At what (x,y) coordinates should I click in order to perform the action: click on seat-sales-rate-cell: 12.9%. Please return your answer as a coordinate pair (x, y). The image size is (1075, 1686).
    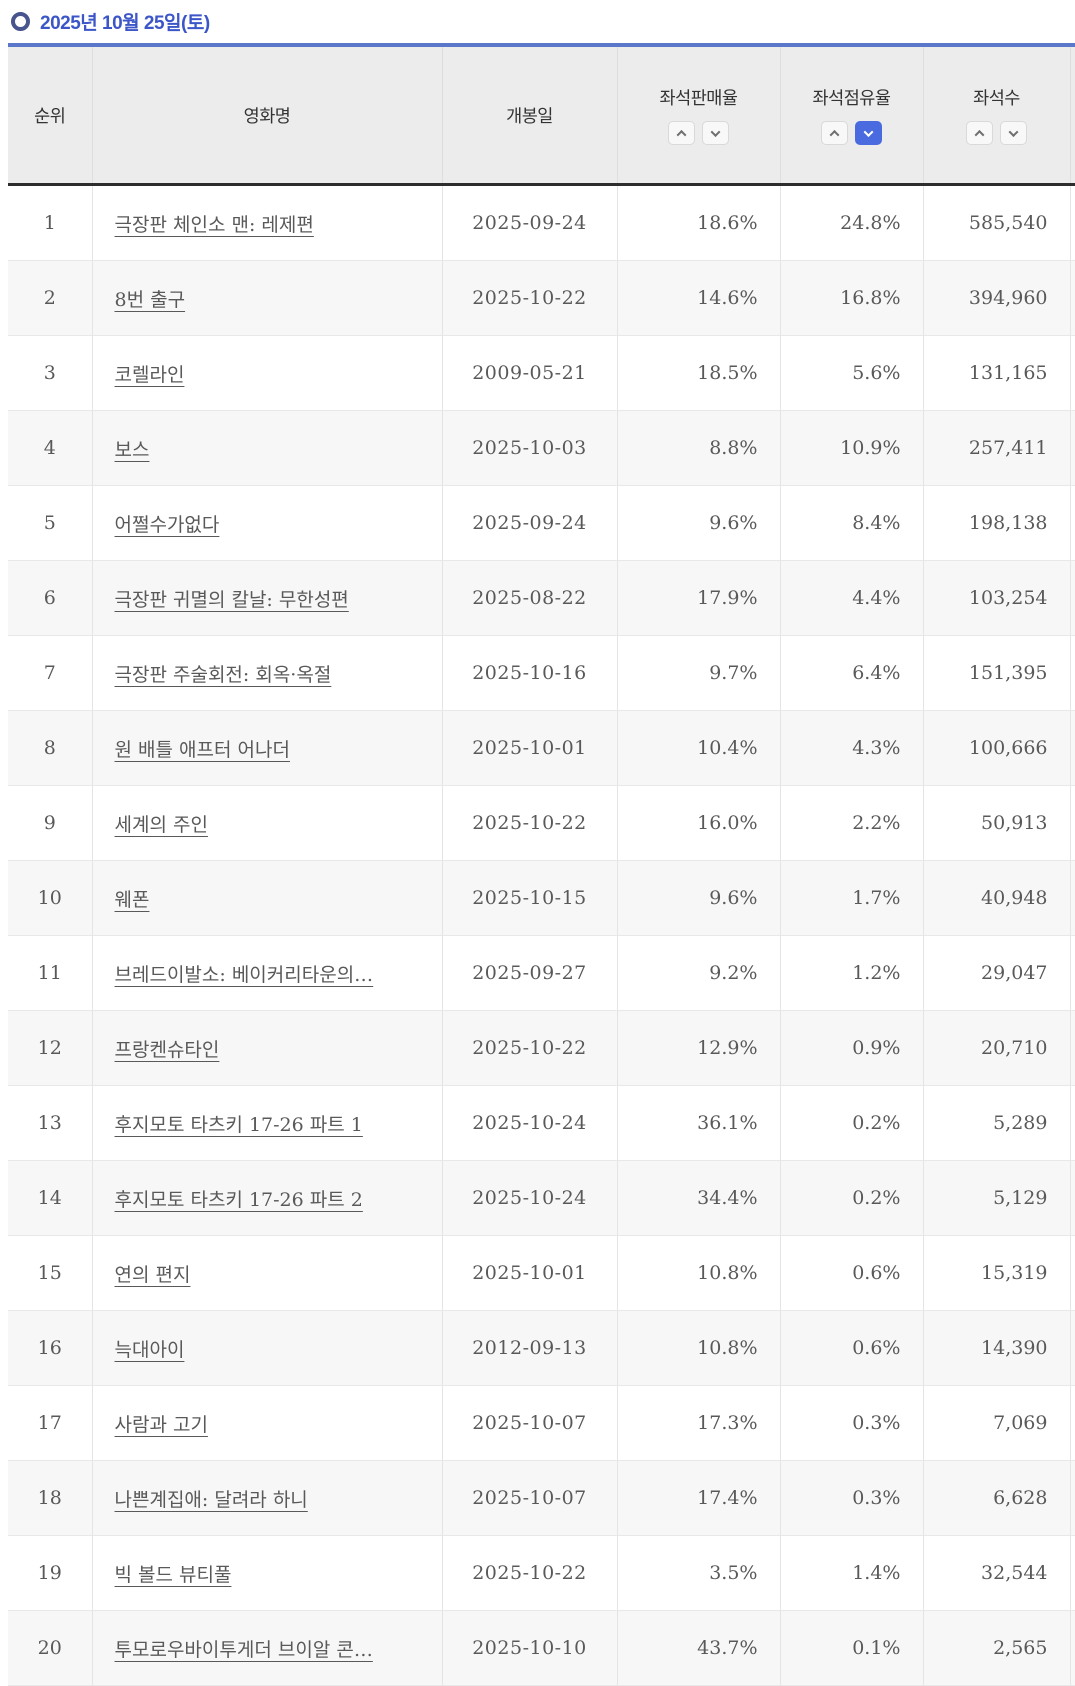
    Looking at the image, I should click on (698, 1048).